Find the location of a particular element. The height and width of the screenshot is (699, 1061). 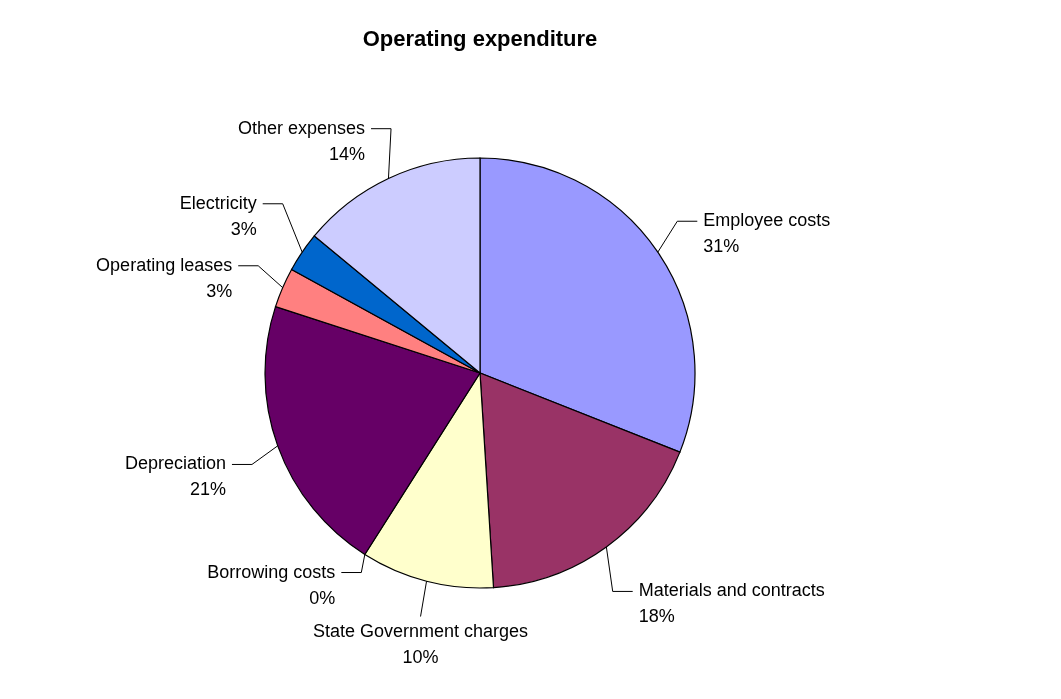

slice-label: Other expenses is located at coordinates (301, 127).